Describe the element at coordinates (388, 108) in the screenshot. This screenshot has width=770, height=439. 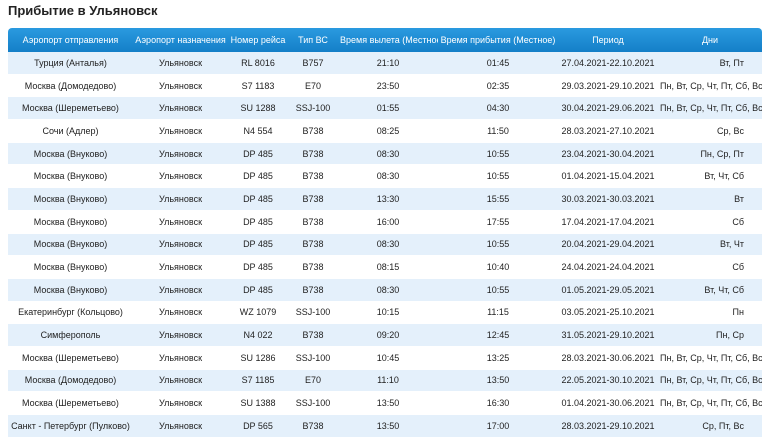
I see `table-cell: 01:55` at that location.